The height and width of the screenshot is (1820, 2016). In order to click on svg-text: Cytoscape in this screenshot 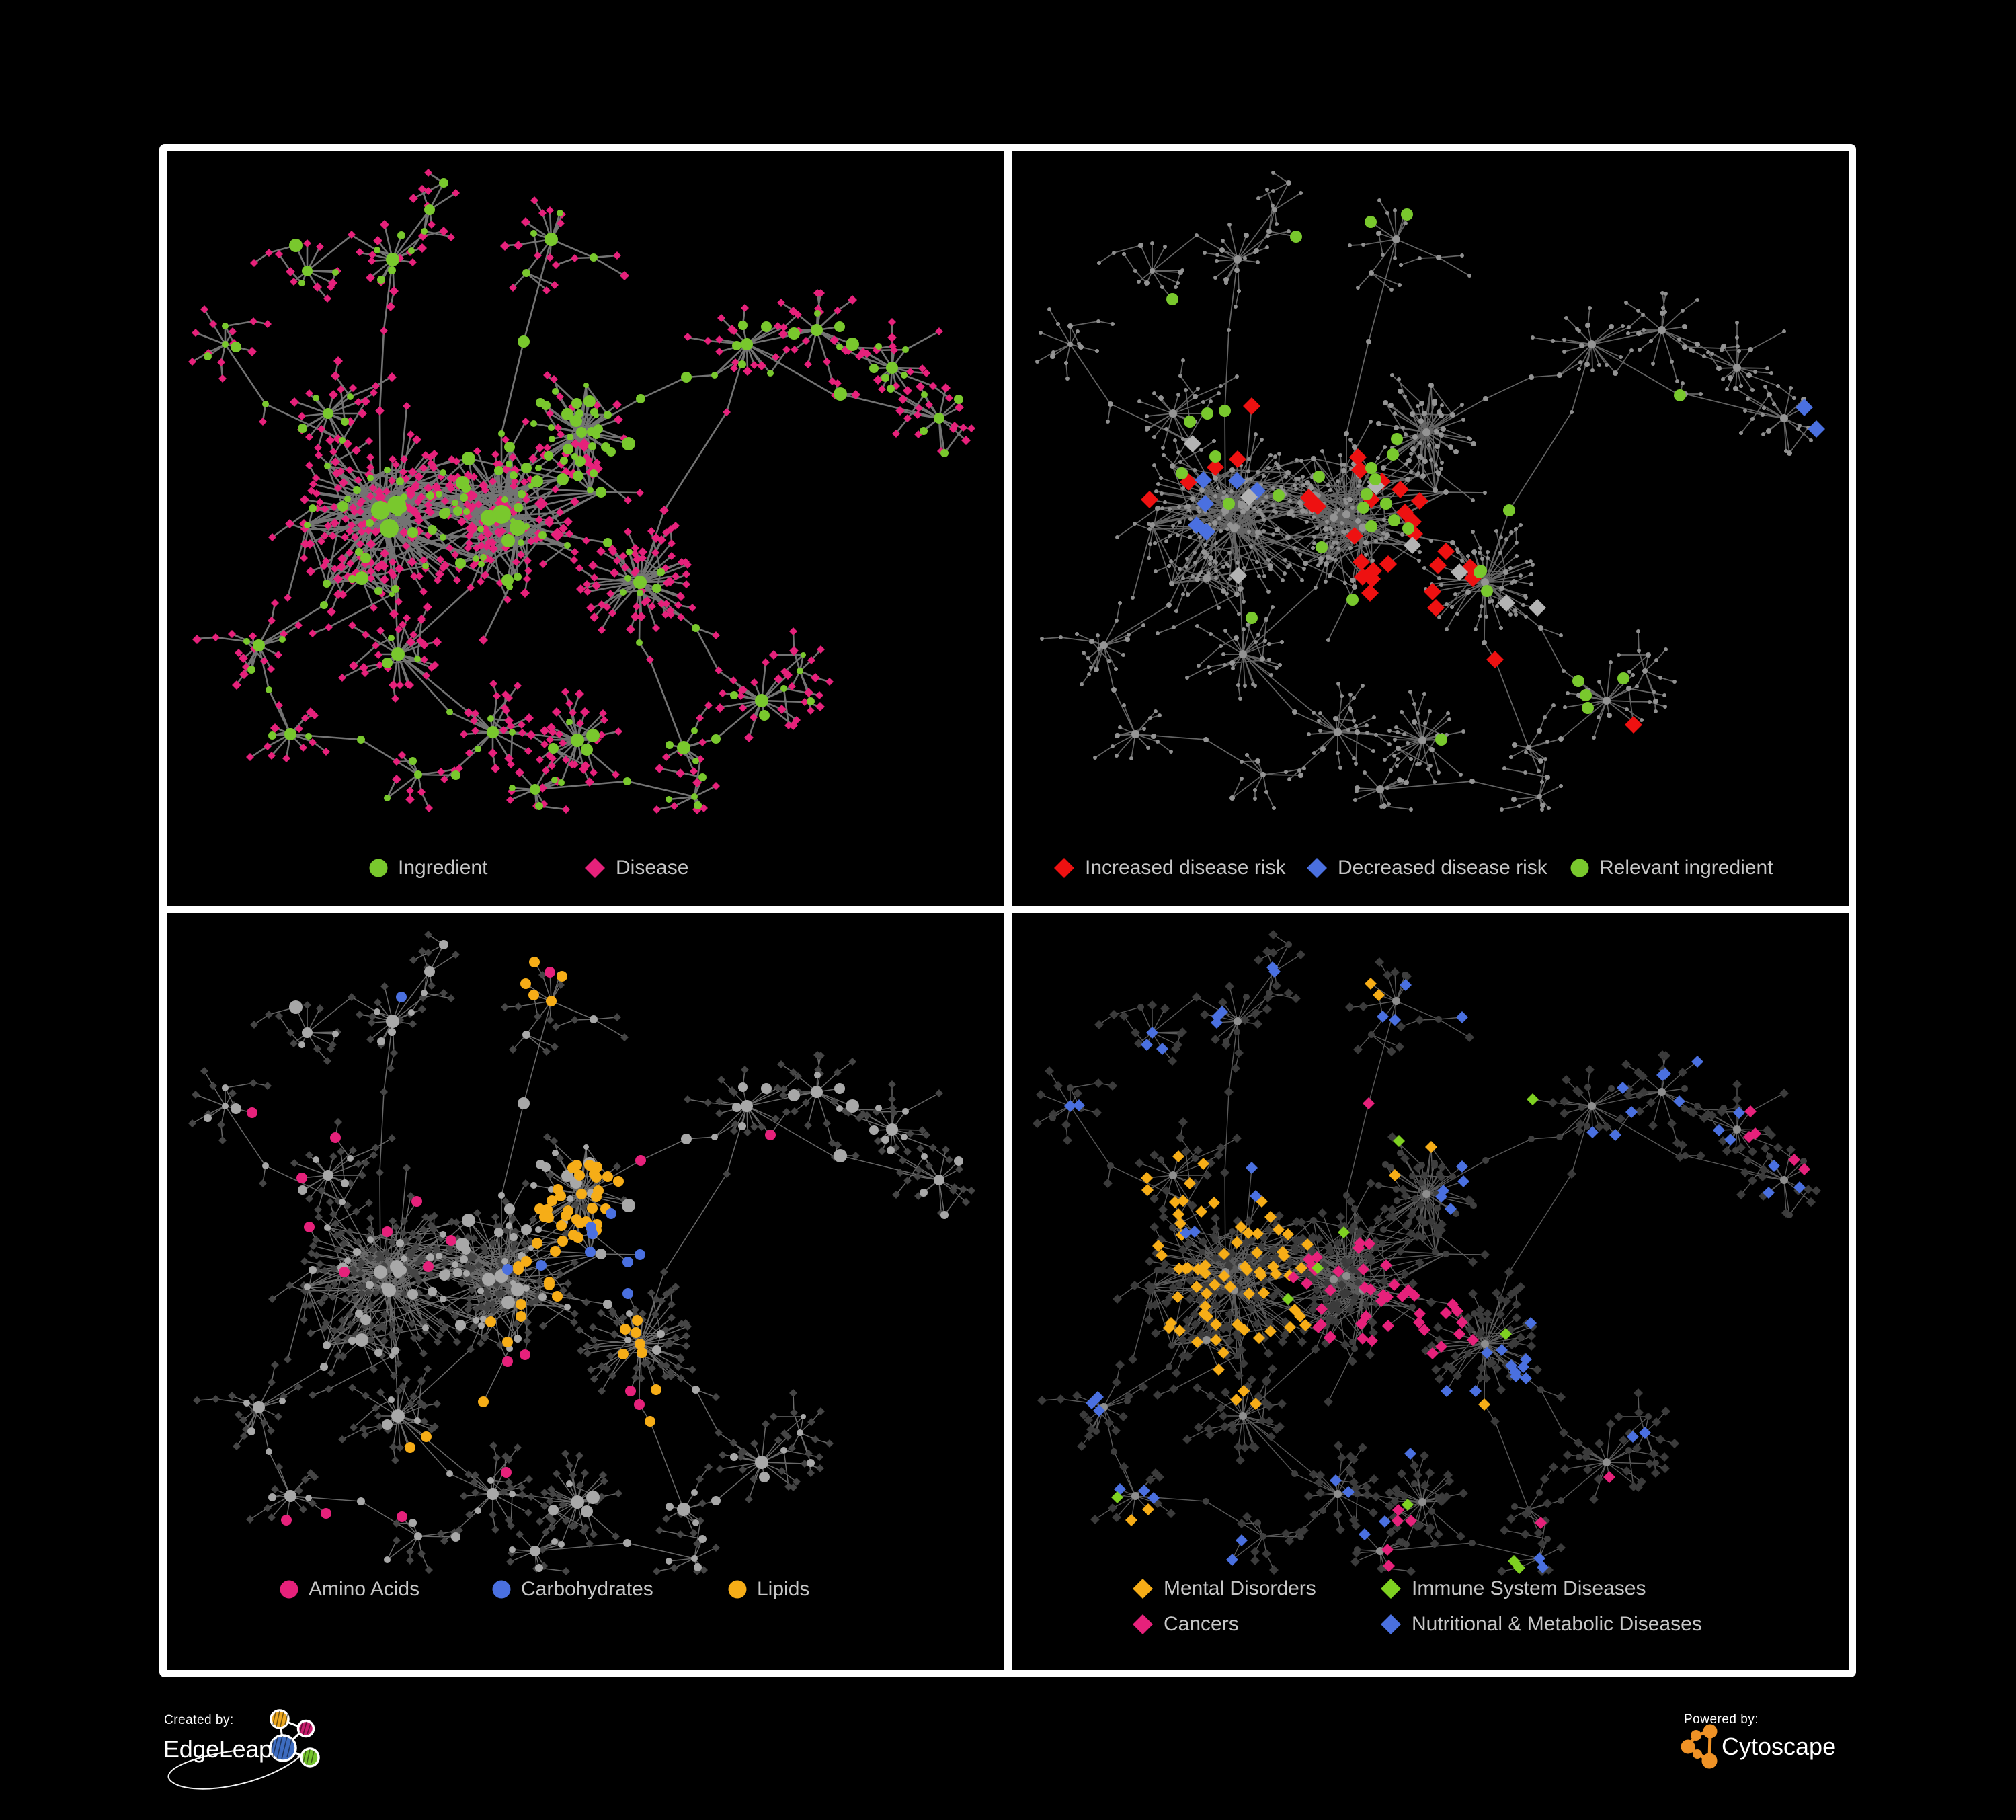, I will do `click(1779, 1746)`.